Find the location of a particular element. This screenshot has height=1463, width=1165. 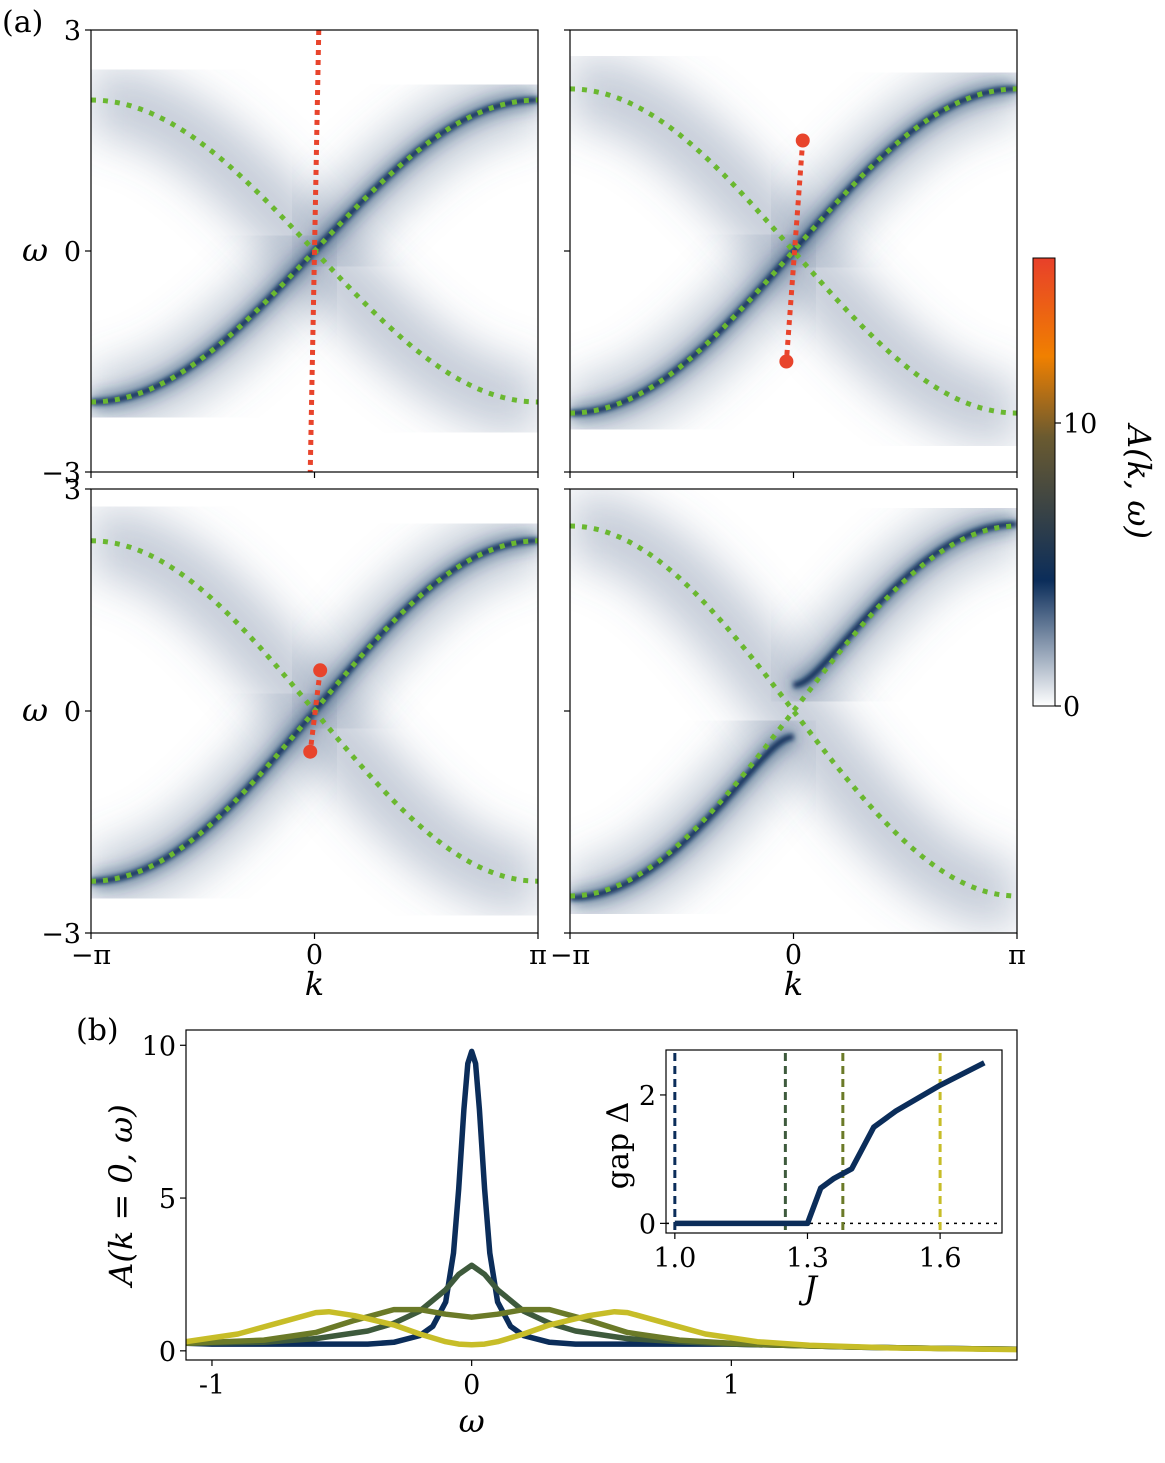

spectral-panel-bottom-right: −π 0 π k is located at coordinates (788, 745).